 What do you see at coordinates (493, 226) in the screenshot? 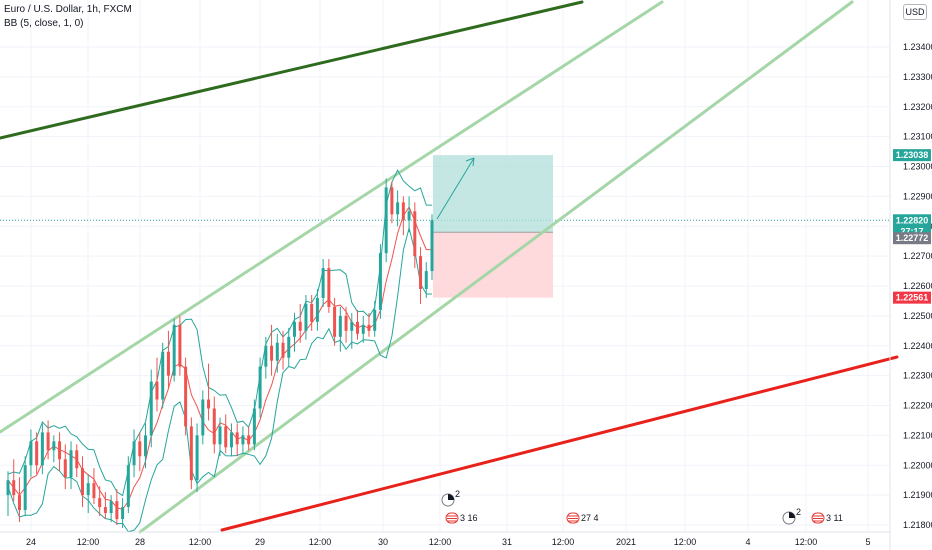
I see `long-position-tool` at bounding box center [493, 226].